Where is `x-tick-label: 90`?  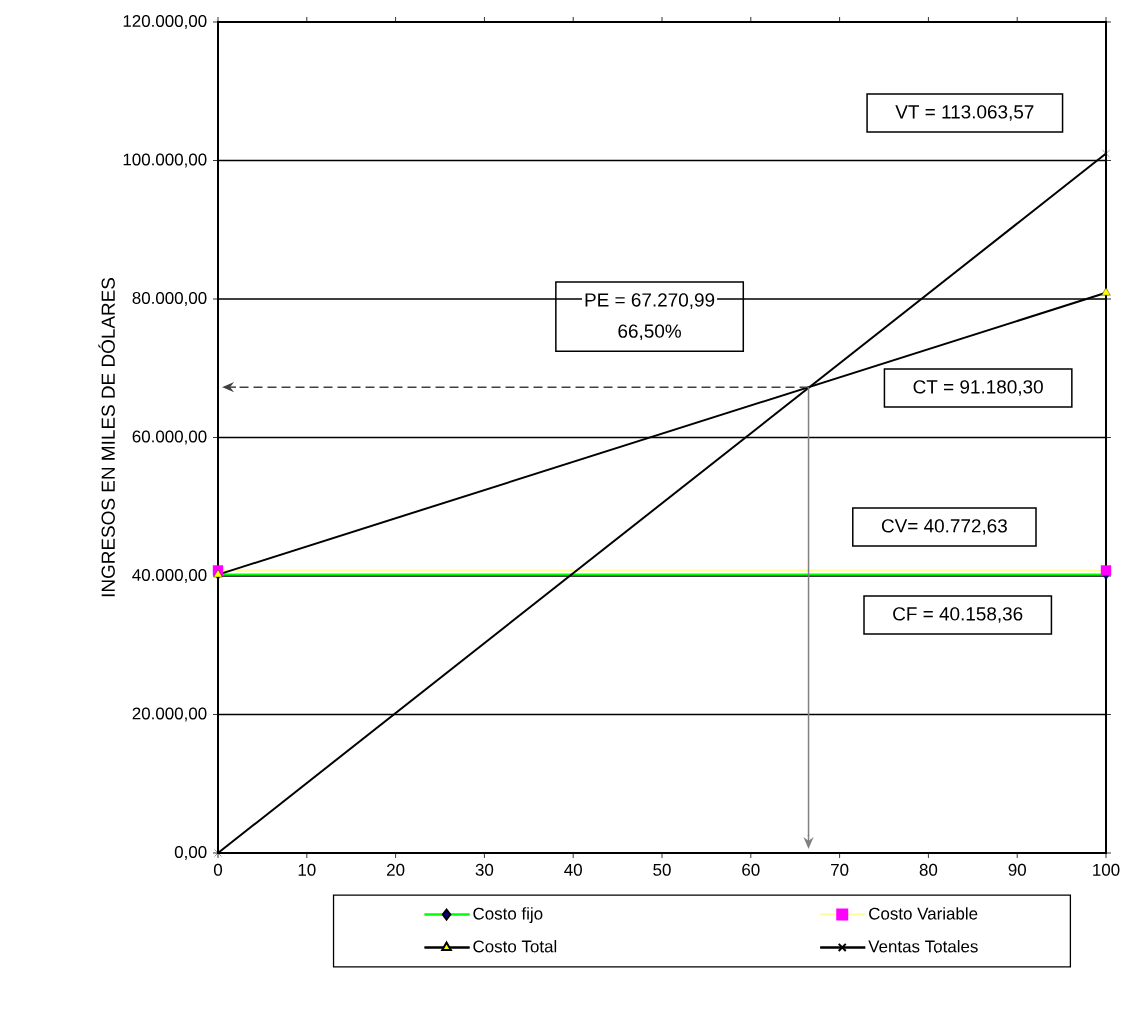
x-tick-label: 90 is located at coordinates (1017, 869).